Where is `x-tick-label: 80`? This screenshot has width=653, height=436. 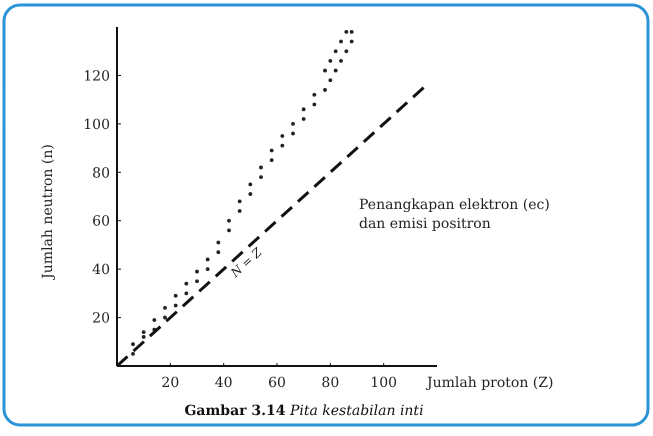 x-tick-label: 80 is located at coordinates (330, 383).